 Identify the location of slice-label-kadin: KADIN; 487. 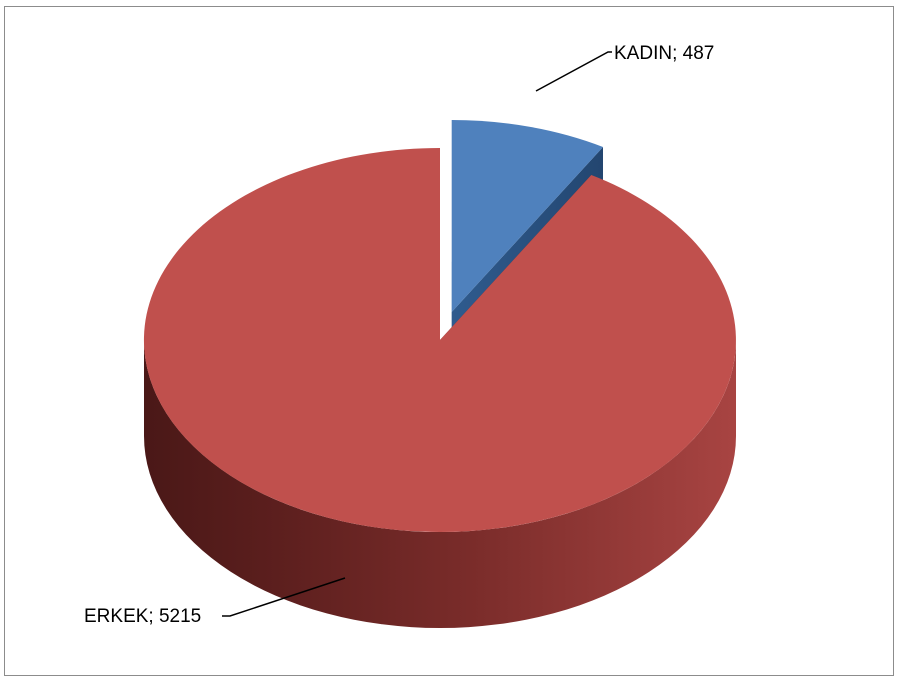
(664, 53).